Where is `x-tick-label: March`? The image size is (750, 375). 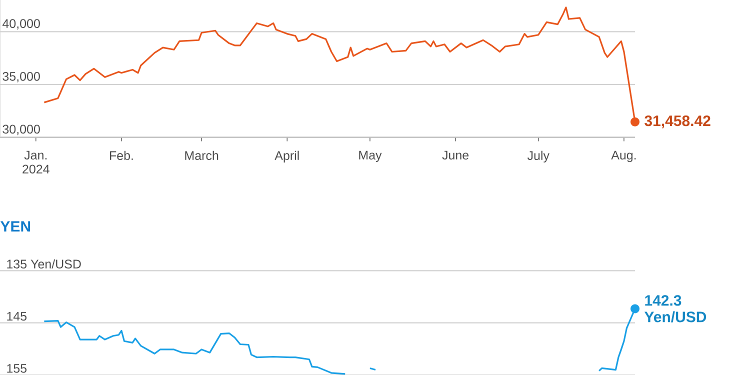 x-tick-label: March is located at coordinates (201, 155).